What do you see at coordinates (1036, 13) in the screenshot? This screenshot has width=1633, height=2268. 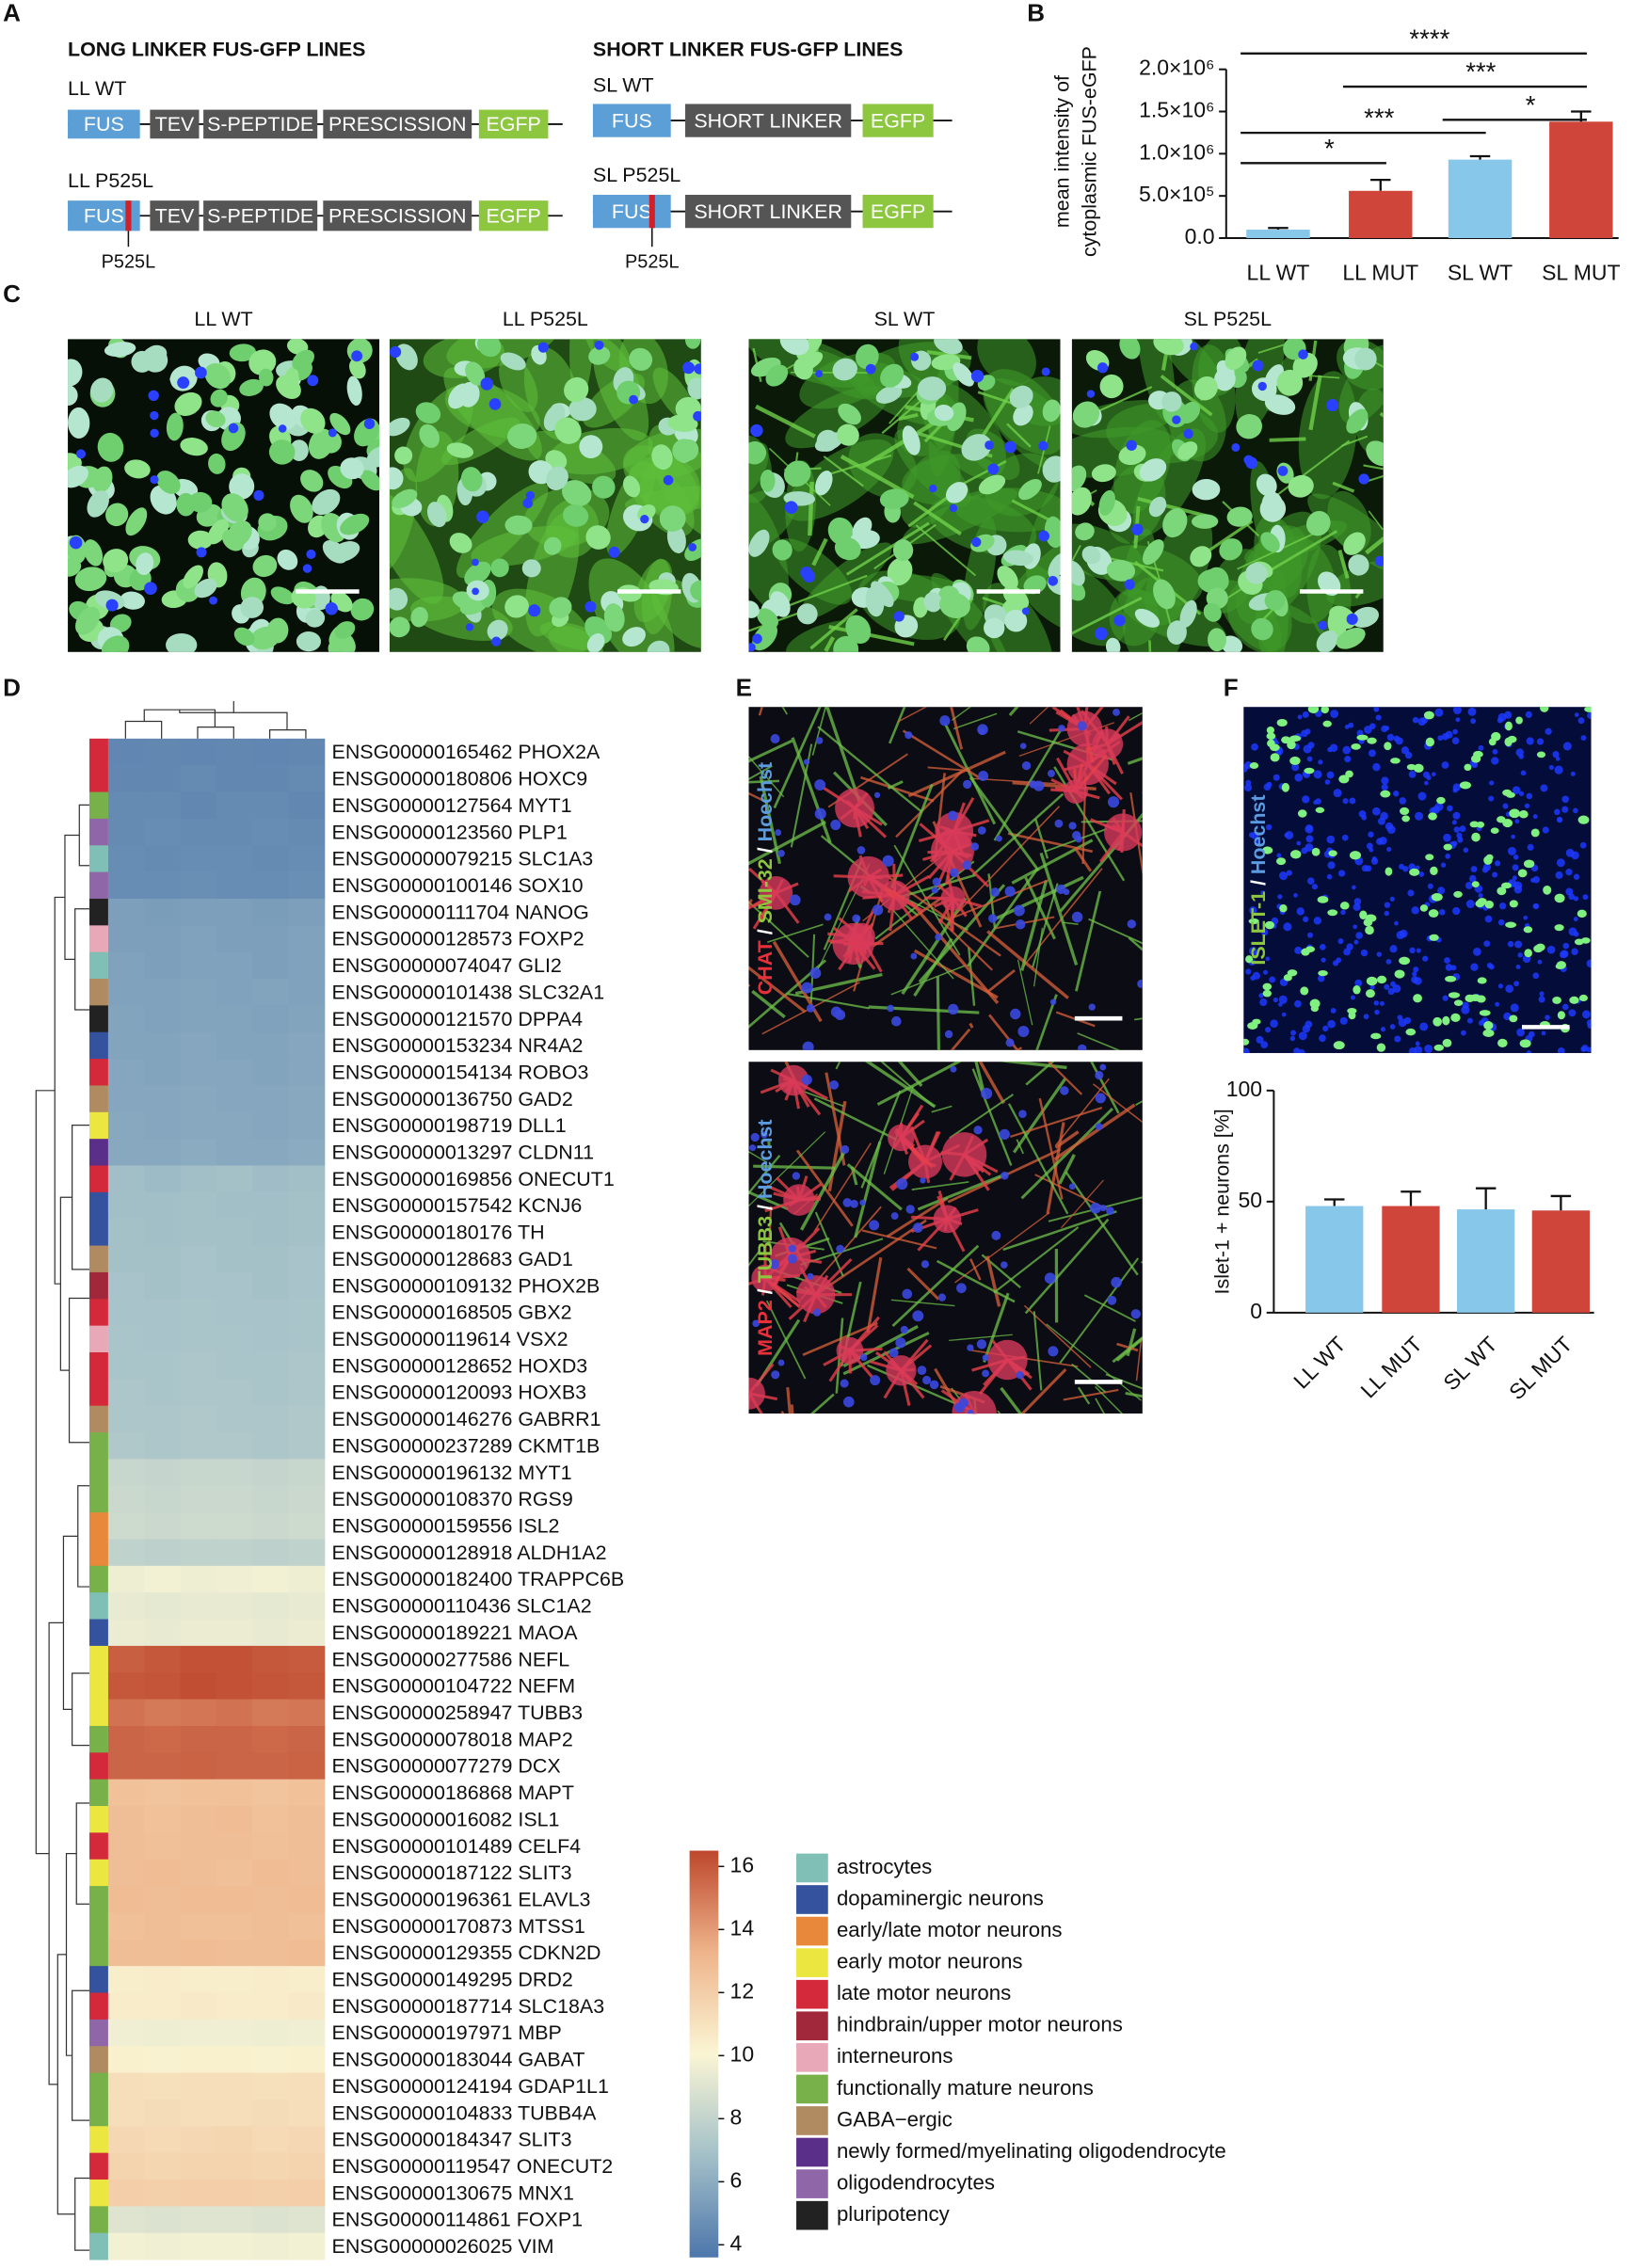 I see `panel-label: B` at bounding box center [1036, 13].